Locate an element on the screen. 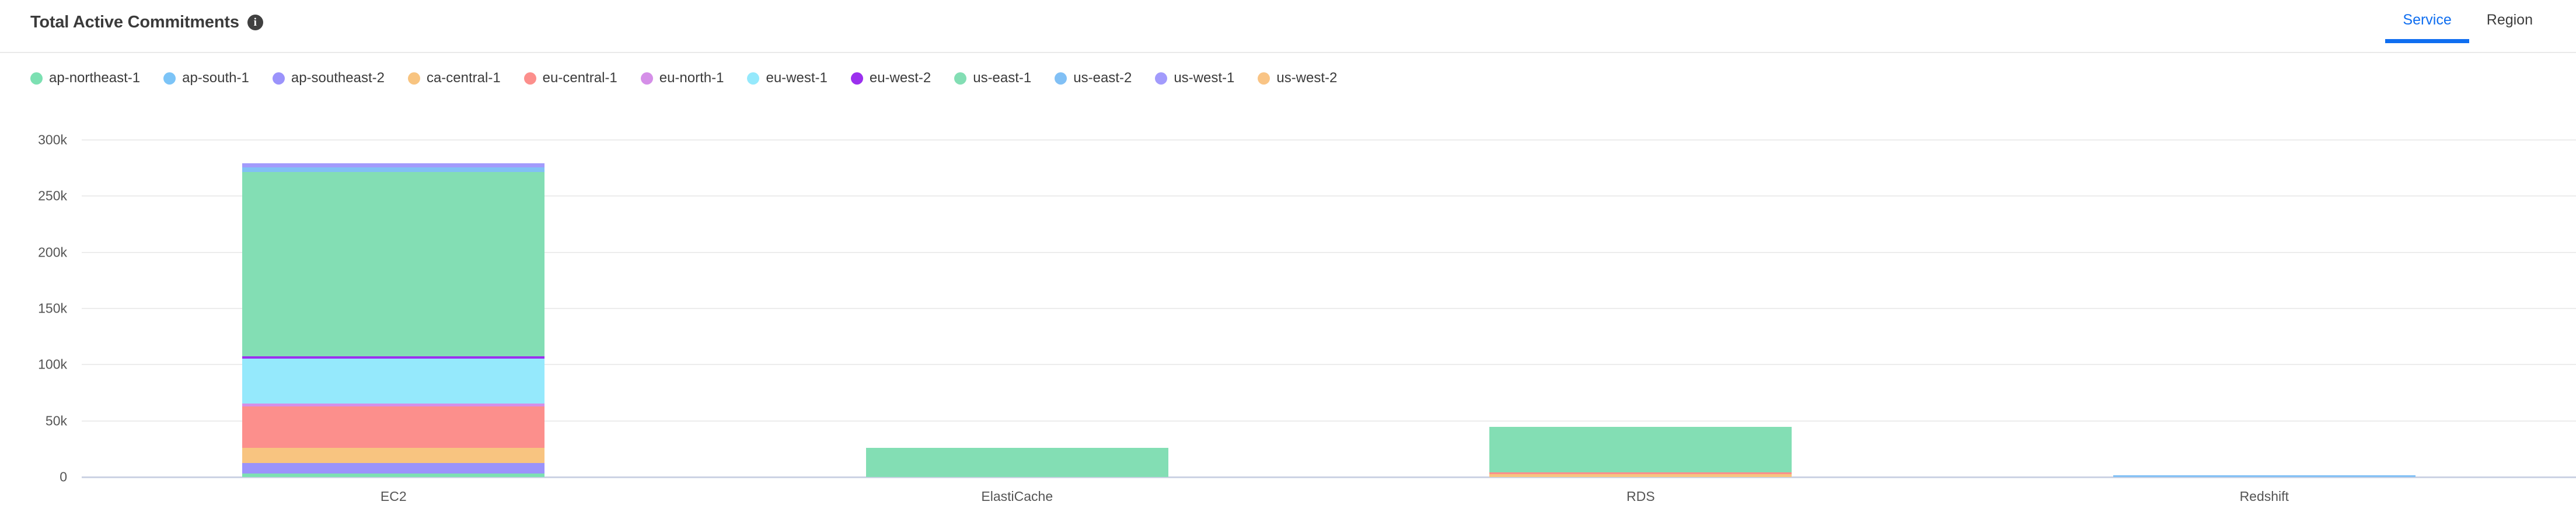  bar-ElastiCache is located at coordinates (1016, 462).